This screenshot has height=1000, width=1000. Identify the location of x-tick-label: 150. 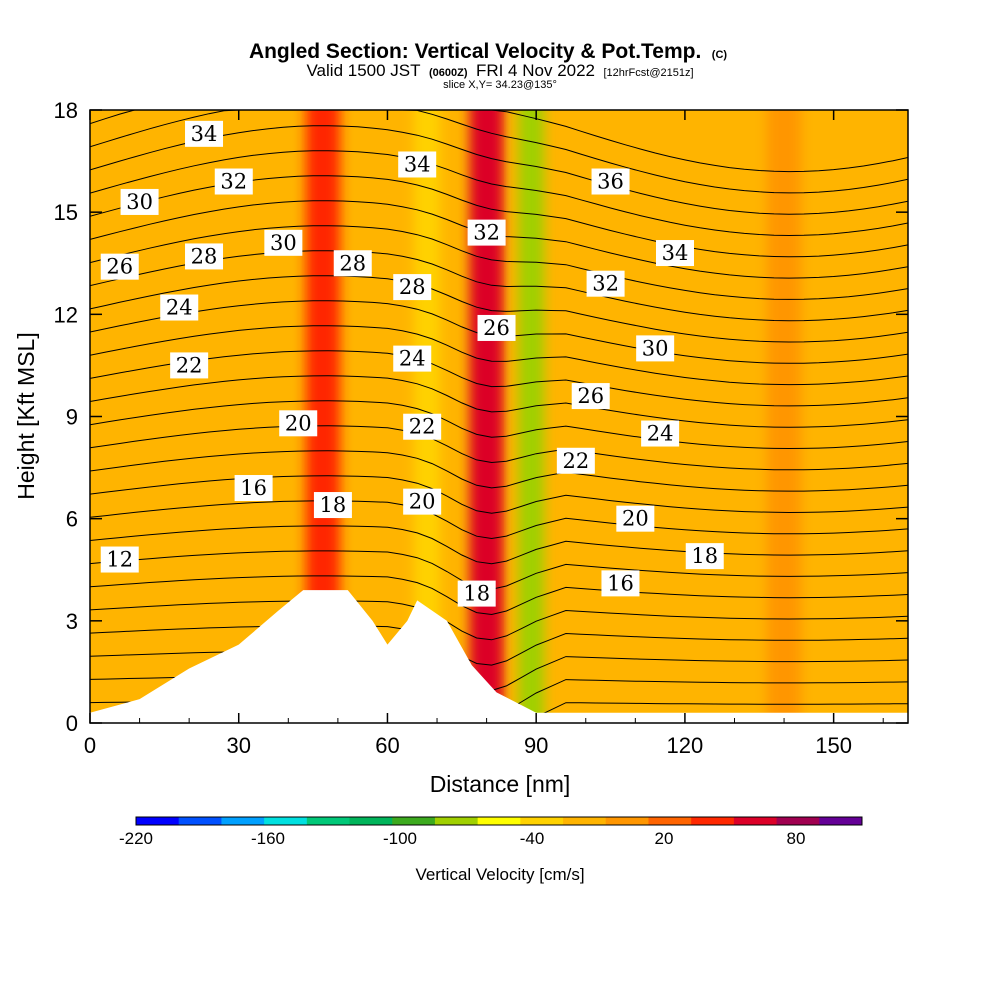
(833, 745).